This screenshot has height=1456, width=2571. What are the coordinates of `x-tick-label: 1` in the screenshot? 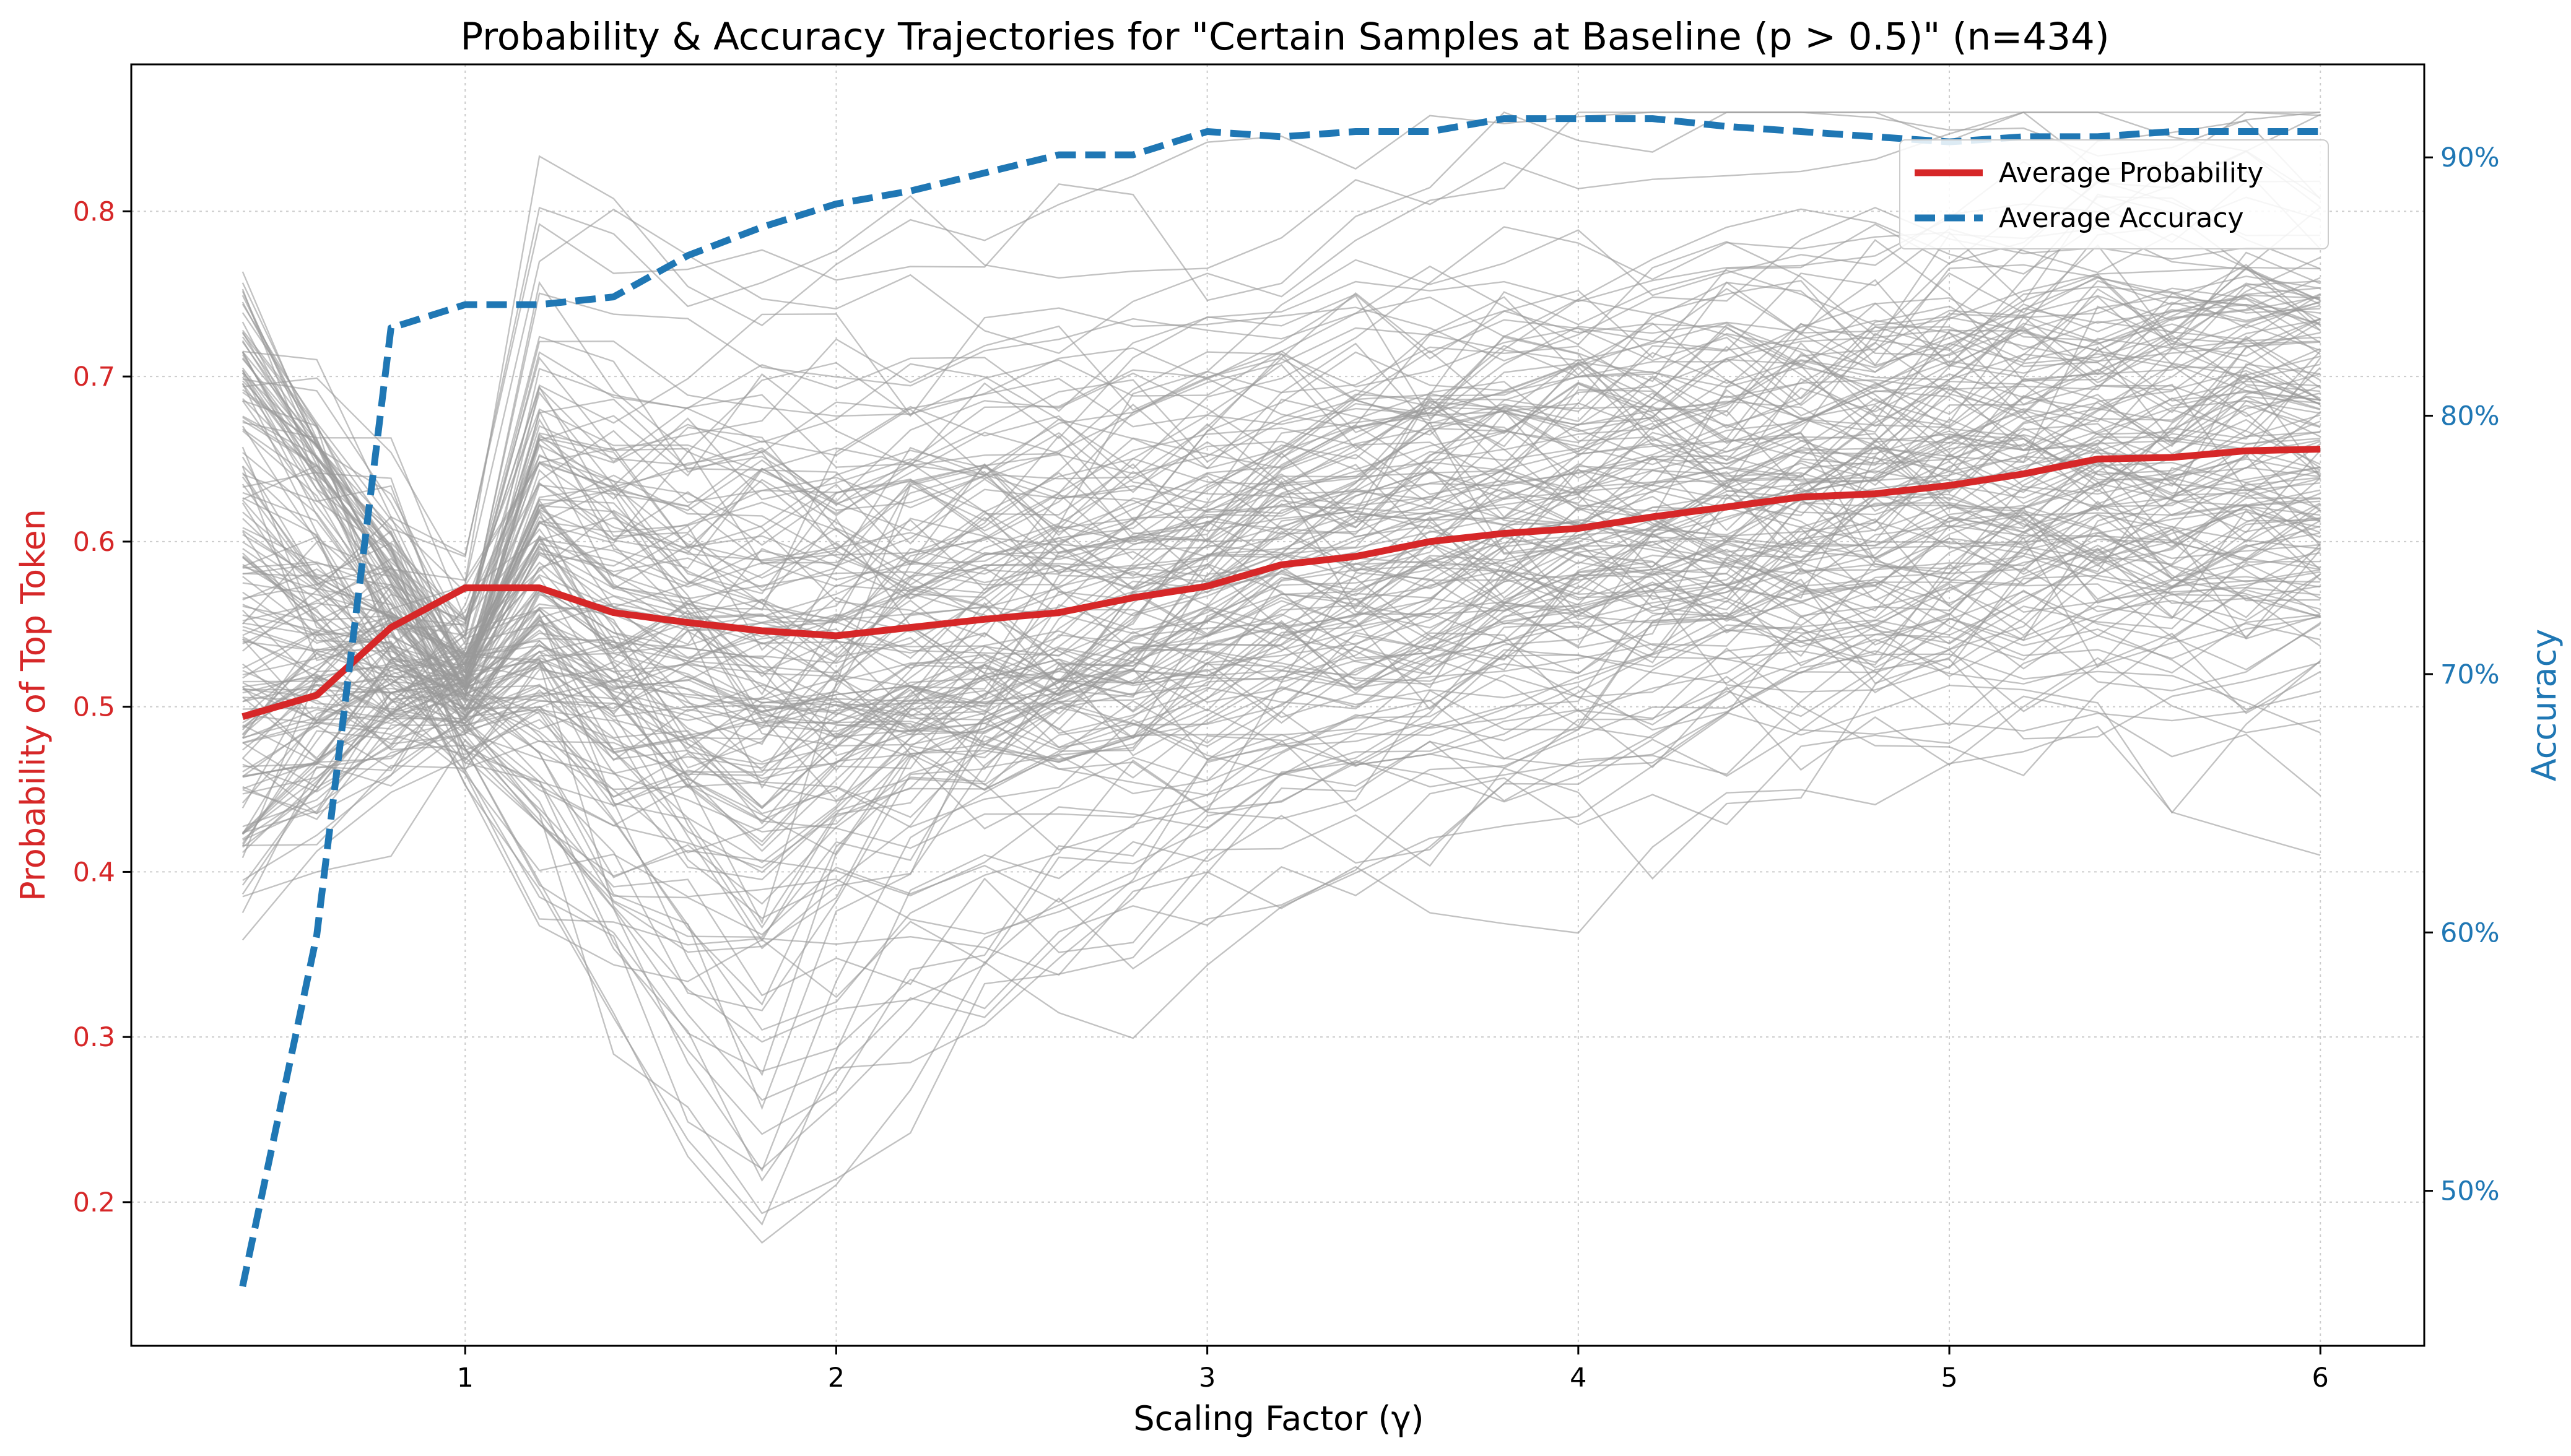 It's located at (465, 1378).